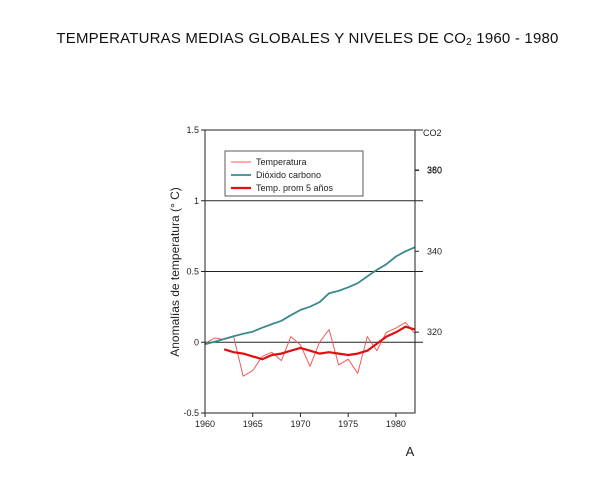  Describe the element at coordinates (192, 130) in the screenshot. I see `y-tick-label: 1.5` at that location.